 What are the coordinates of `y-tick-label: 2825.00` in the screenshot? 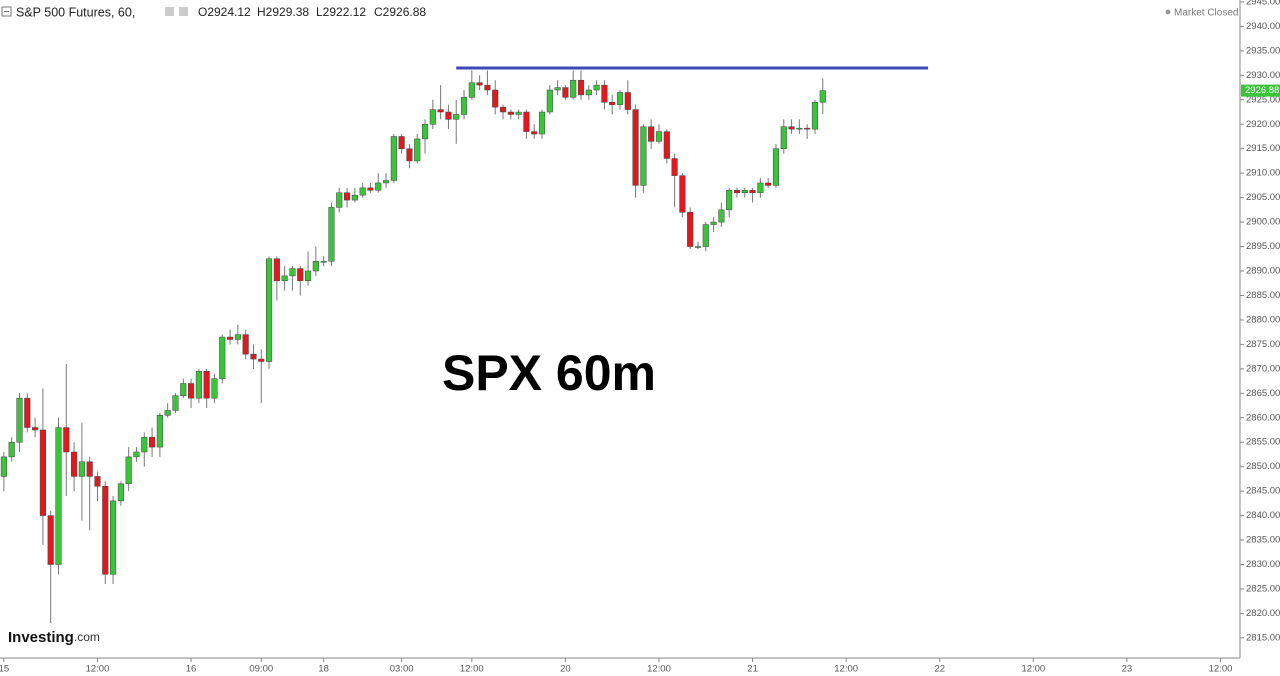 It's located at (1263, 588).